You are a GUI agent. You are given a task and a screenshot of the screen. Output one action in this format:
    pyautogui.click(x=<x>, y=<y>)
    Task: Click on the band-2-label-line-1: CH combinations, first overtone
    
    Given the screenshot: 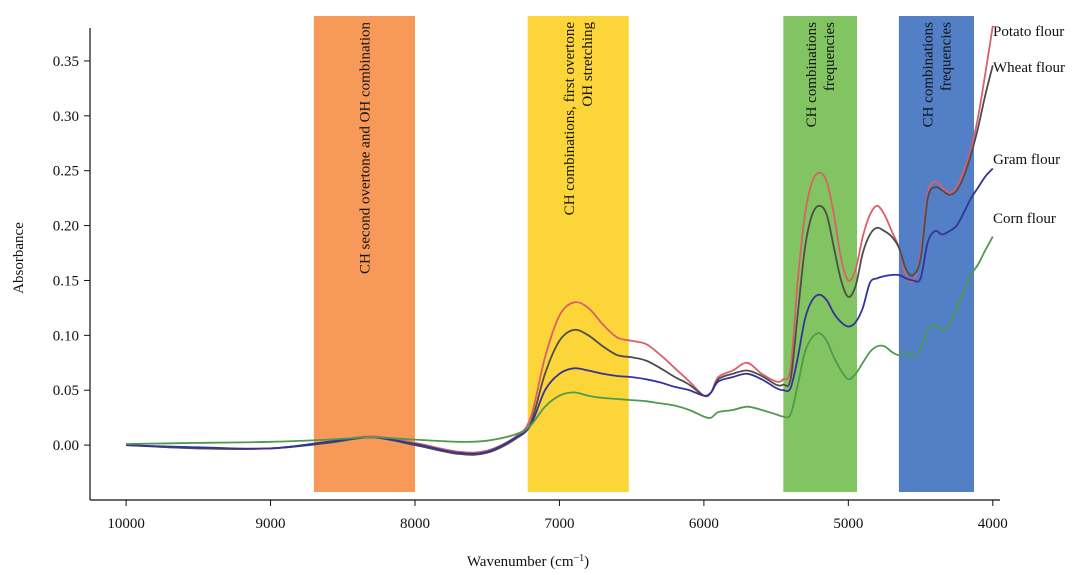 What is the action you would take?
    pyautogui.click(x=570, y=119)
    